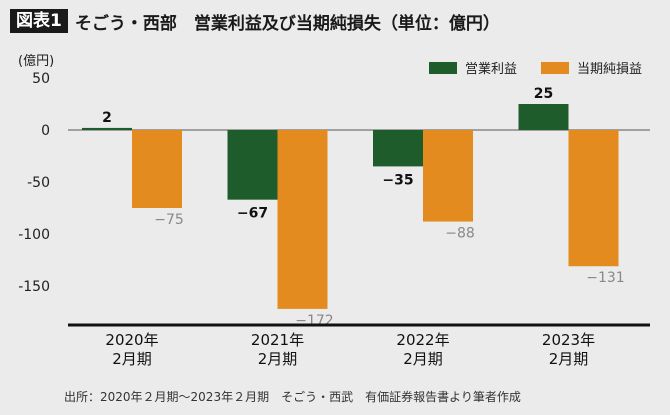 This screenshot has width=670, height=415. I want to click on data-label-net-loss: −75, so click(169, 220).